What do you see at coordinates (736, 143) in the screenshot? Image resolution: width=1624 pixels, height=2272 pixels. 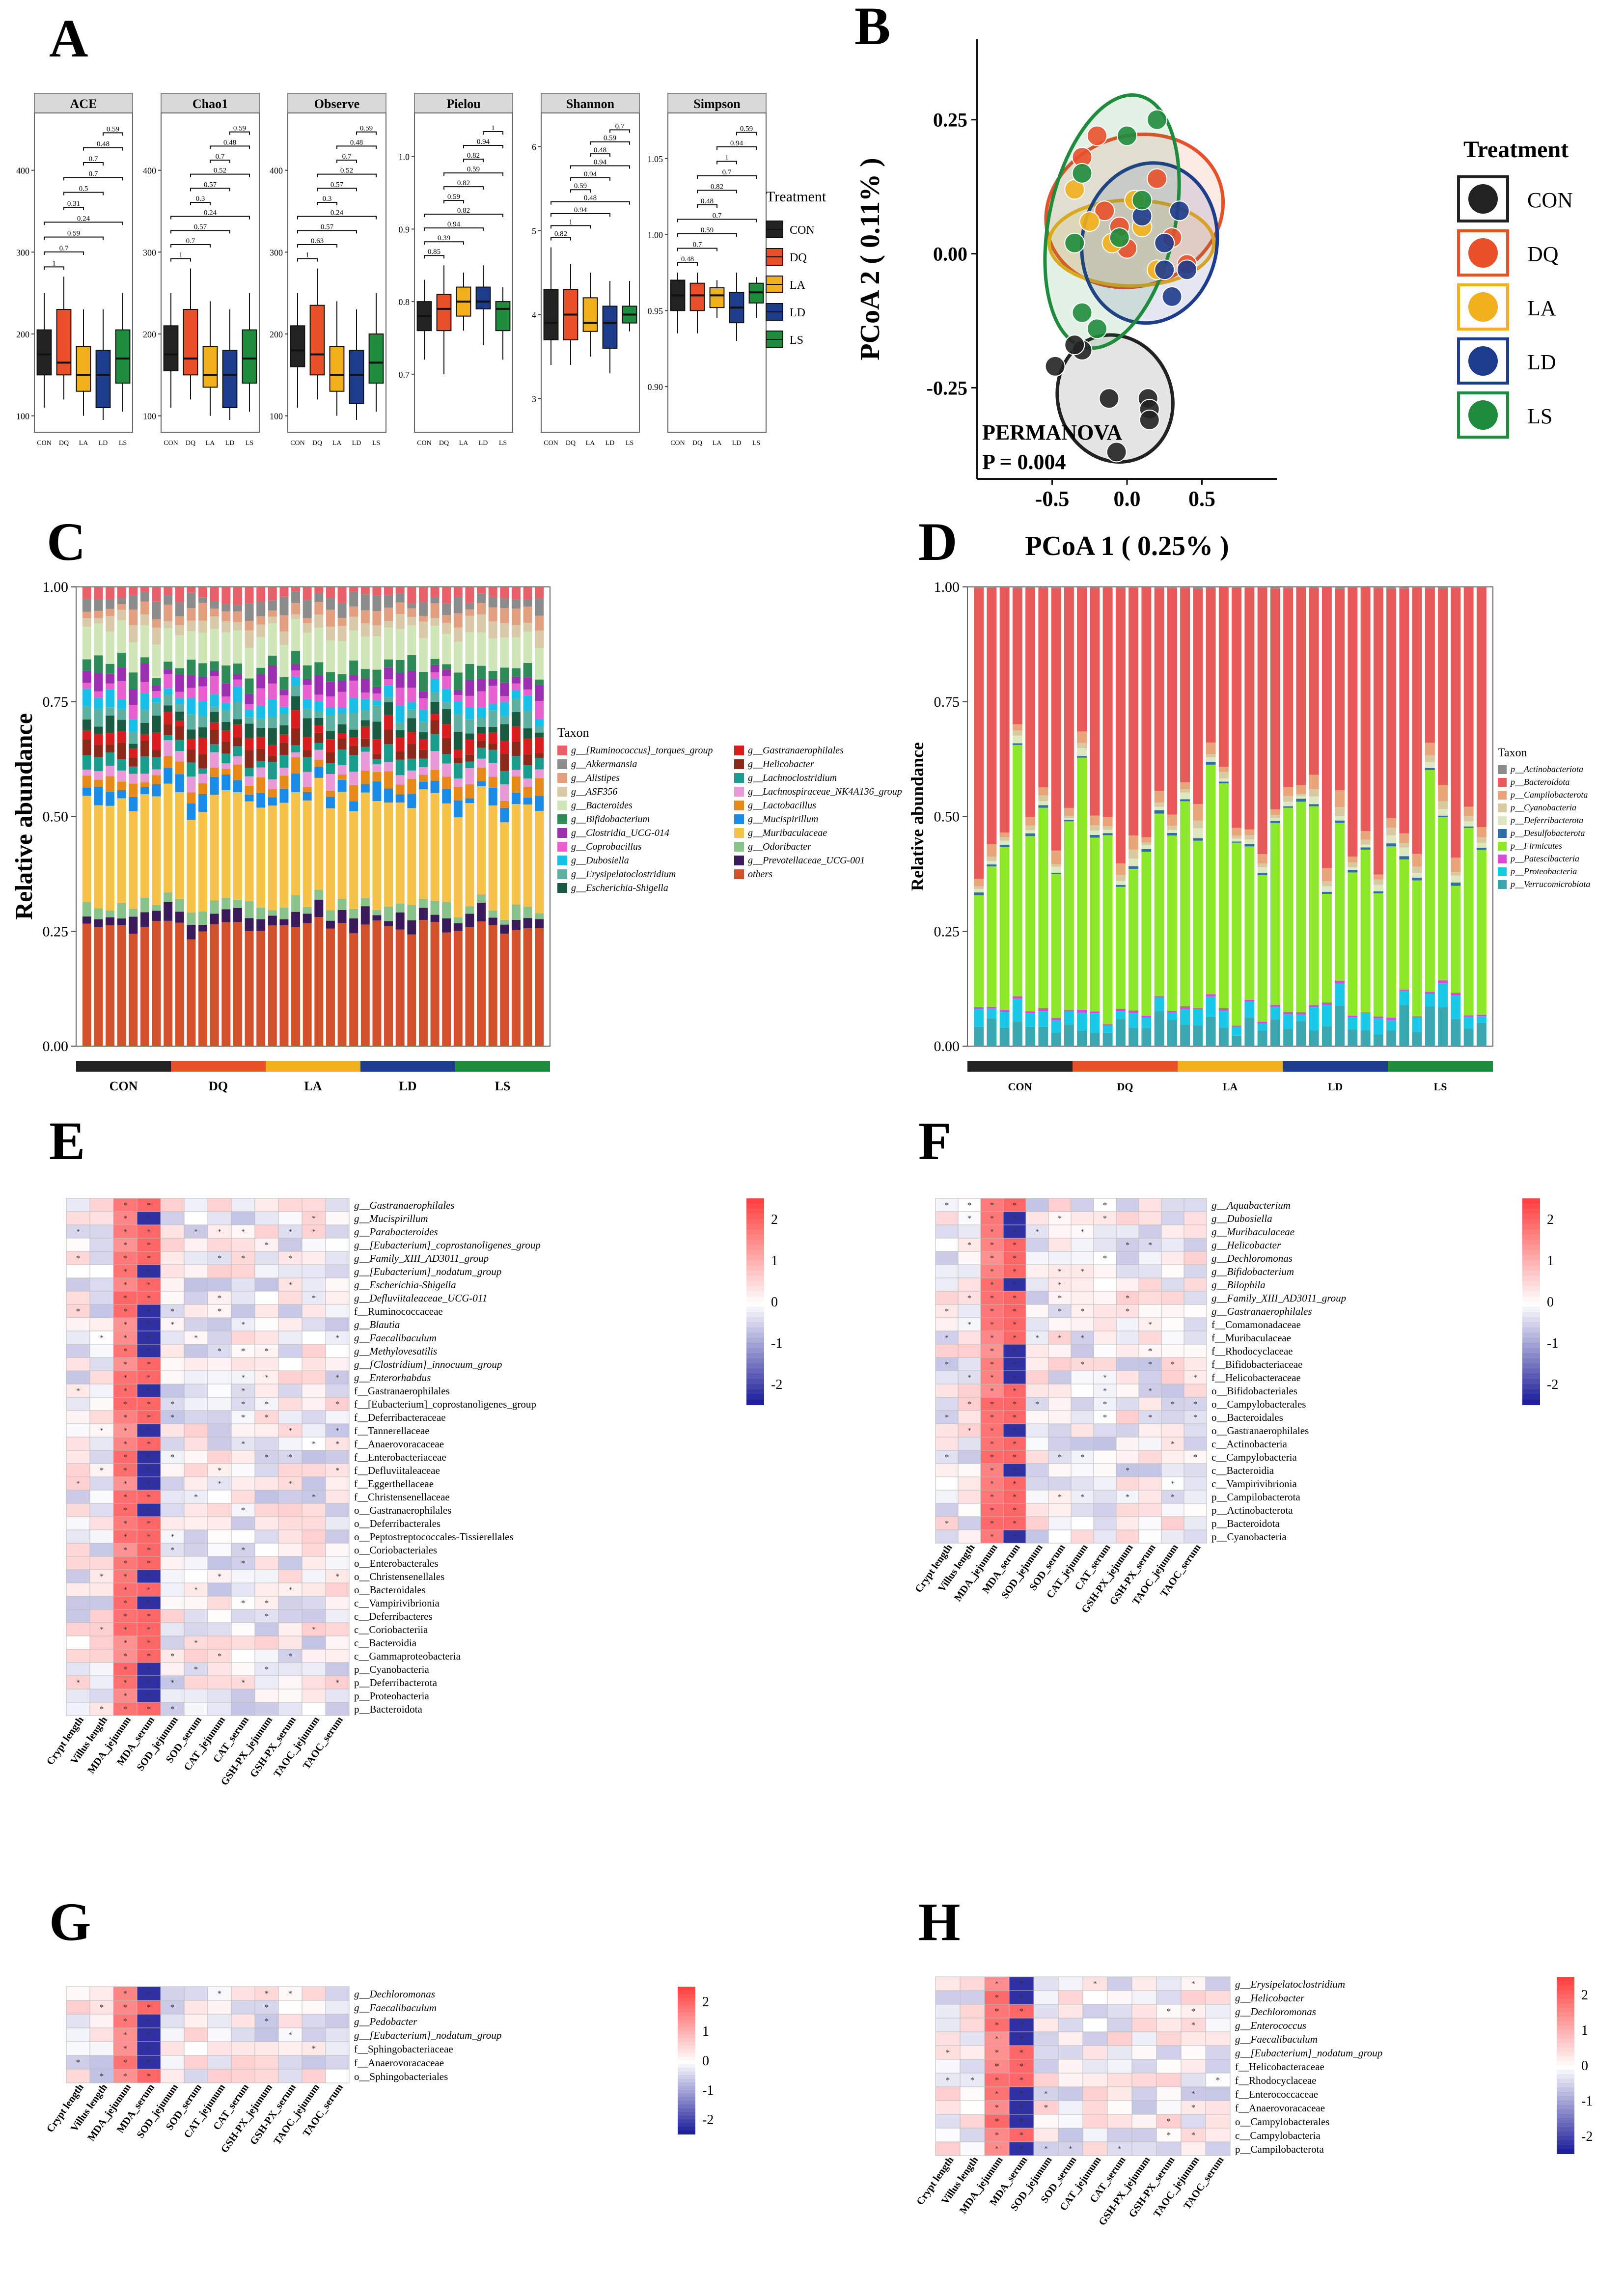 I see `p-value: 0.94` at bounding box center [736, 143].